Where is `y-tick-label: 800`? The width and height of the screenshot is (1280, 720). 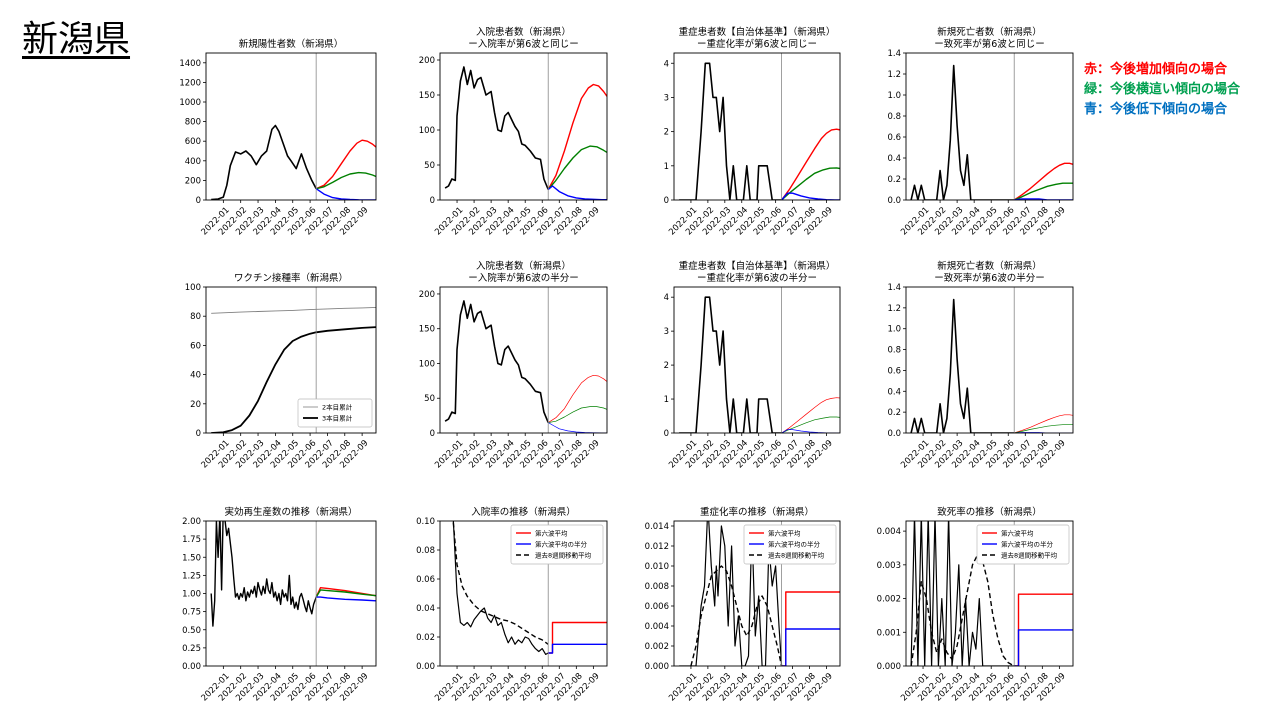
y-tick-label: 800 is located at coordinates (193, 123).